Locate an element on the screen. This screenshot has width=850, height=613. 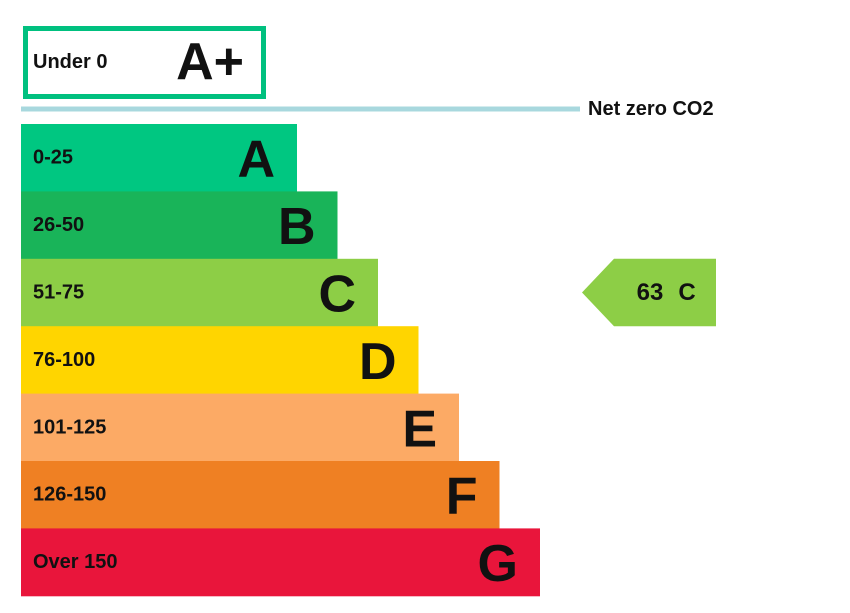
band-letter: D is located at coordinates (378, 362).